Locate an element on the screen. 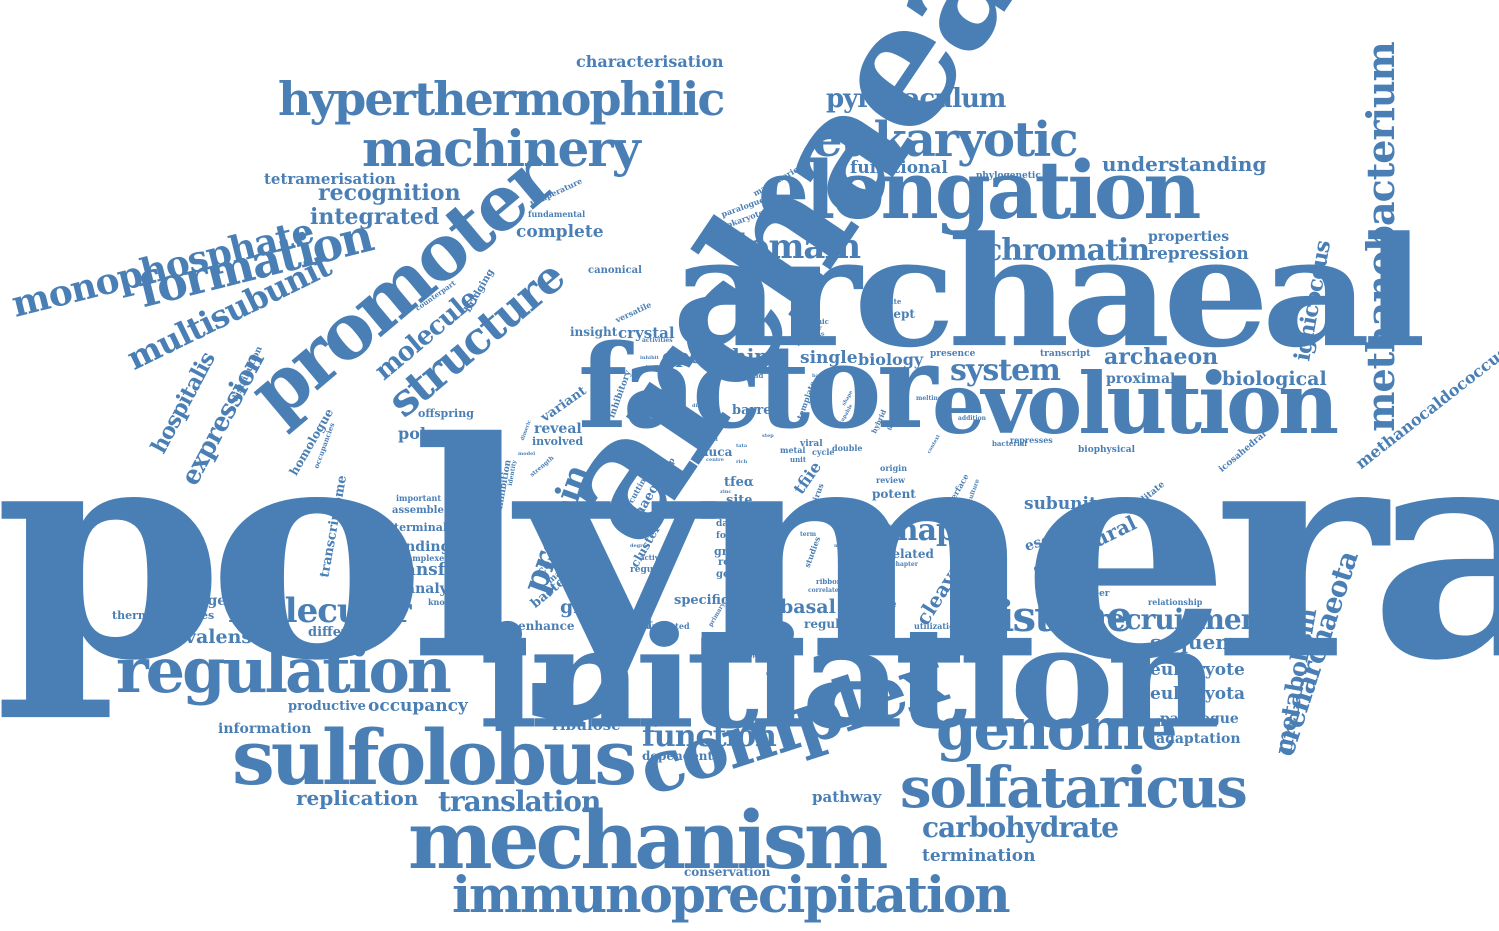 The width and height of the screenshot is (1499, 931). word-viral: viral is located at coordinates (811, 444).